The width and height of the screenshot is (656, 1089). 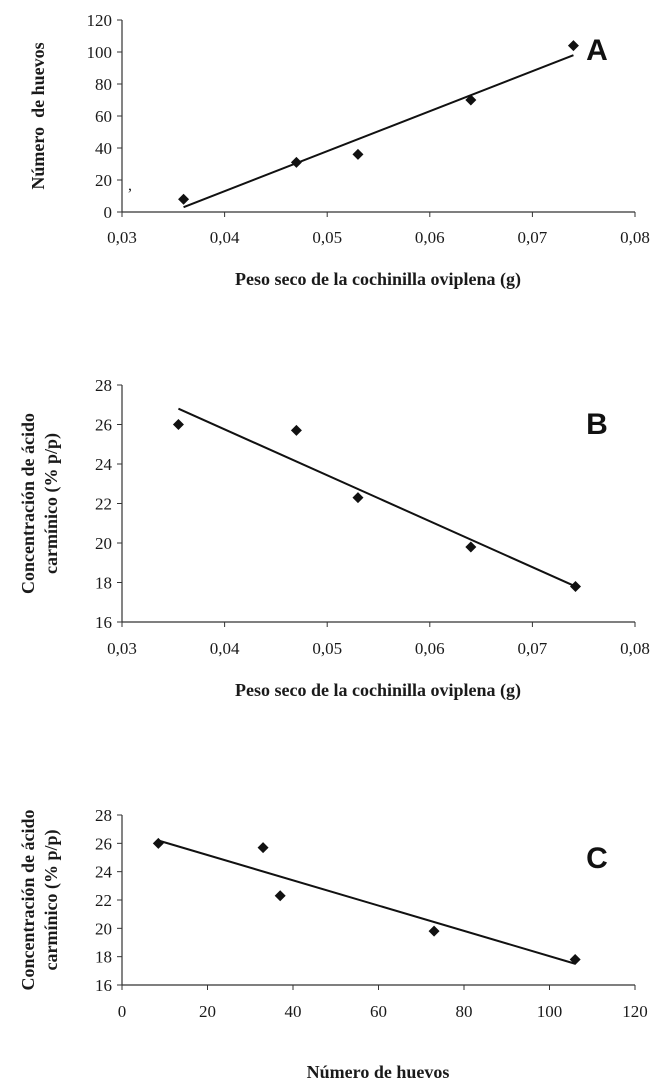 What do you see at coordinates (207, 1011) in the screenshot?
I see `x-tick-label: 20` at bounding box center [207, 1011].